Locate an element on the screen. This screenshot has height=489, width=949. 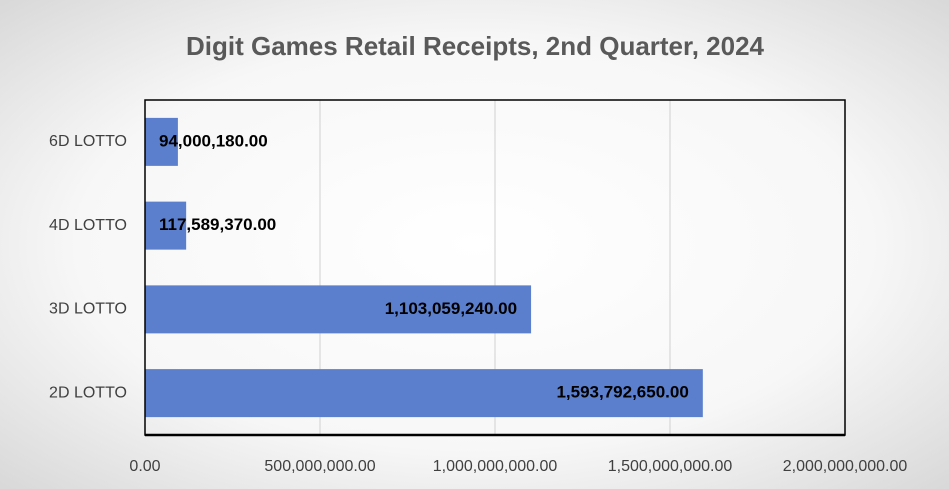
data-label: 1,103,059,240.00 is located at coordinates (451, 308).